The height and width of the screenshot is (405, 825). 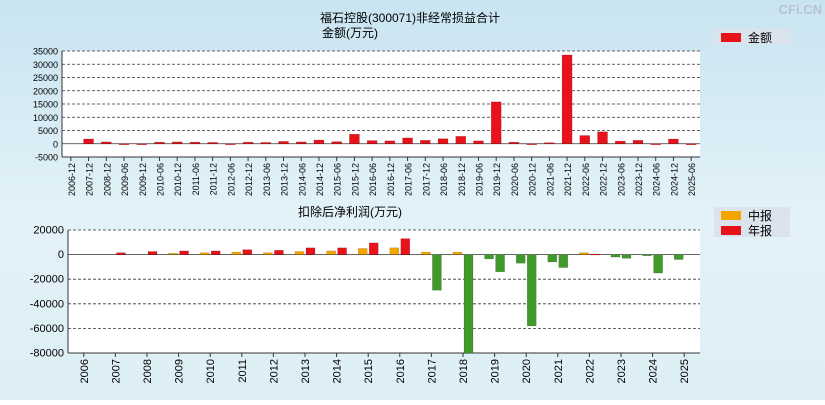 What do you see at coordinates (590, 371) in the screenshot?
I see `x-tick-label: 2022` at bounding box center [590, 371].